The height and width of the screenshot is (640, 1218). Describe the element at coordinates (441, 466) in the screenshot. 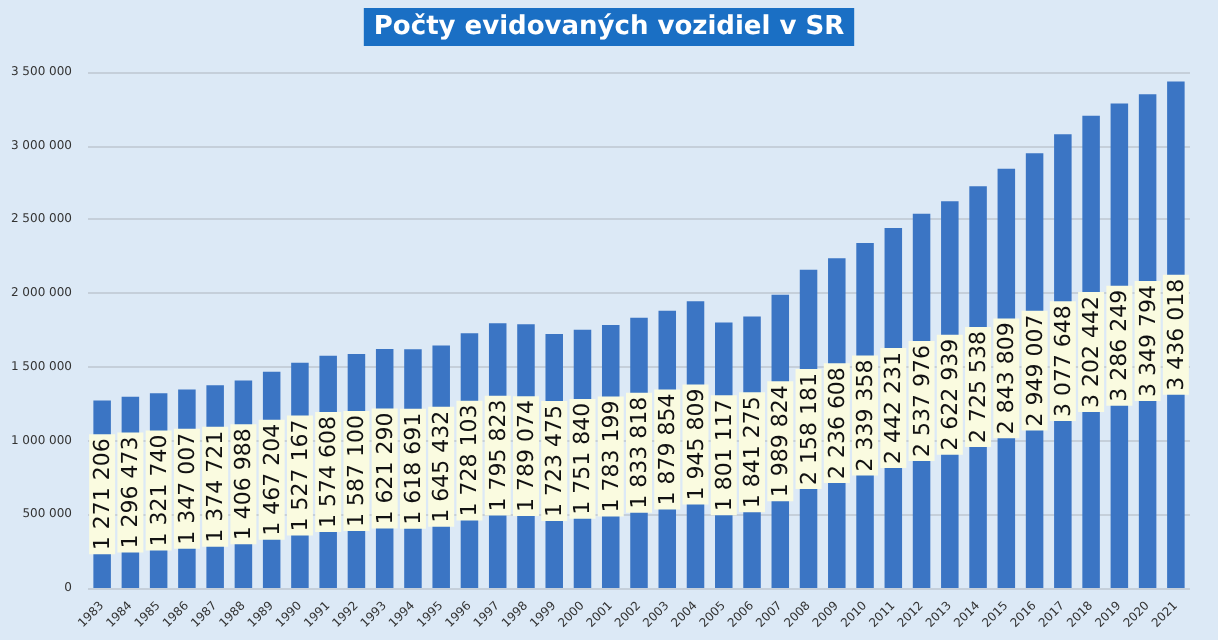

I see `data-label: 1 645 432` at that location.